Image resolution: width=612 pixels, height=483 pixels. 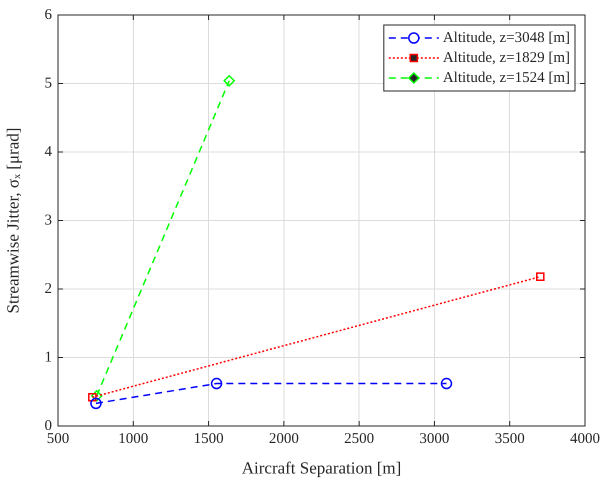 I want to click on x-tick-label: 4000, so click(x=585, y=438).